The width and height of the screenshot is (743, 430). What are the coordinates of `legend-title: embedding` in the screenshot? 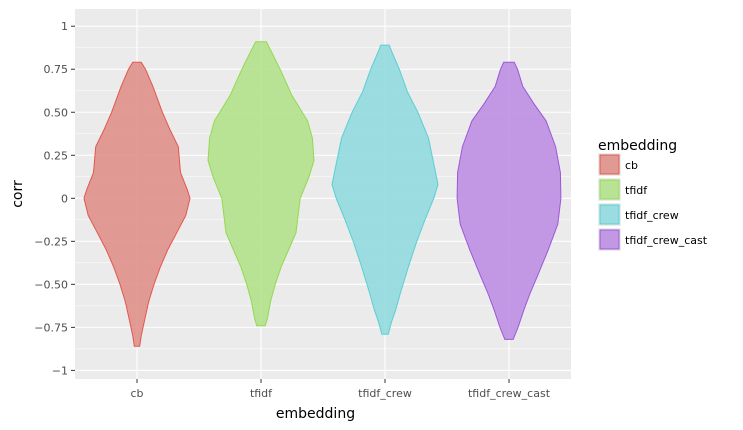 It's located at (637, 146).